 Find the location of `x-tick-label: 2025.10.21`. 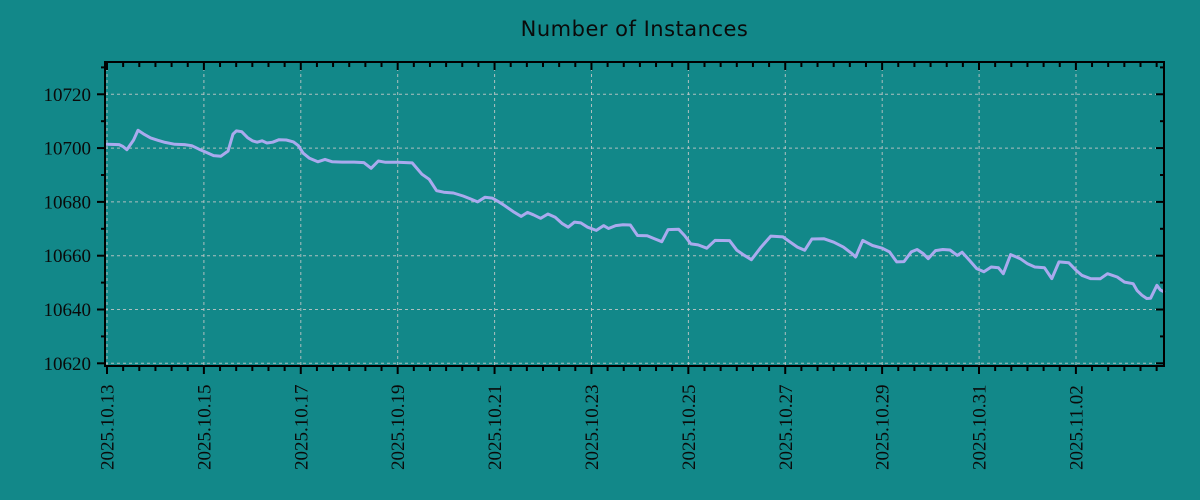

x-tick-label: 2025.10.21 is located at coordinates (495, 427).